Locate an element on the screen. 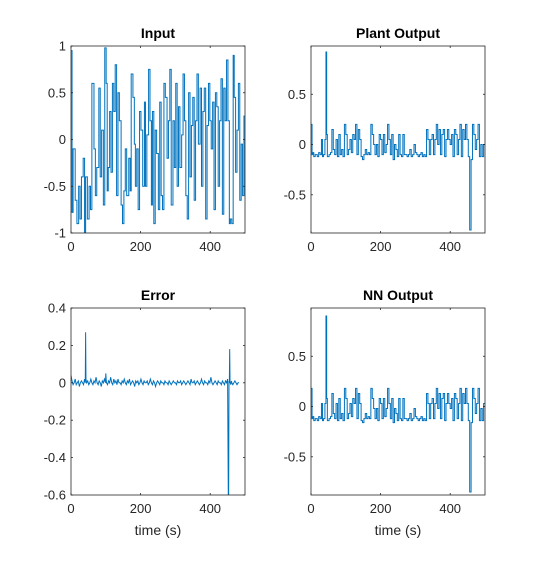 This screenshot has width=546, height=563. plant-output-x-tick-label: 400 is located at coordinates (450, 246).